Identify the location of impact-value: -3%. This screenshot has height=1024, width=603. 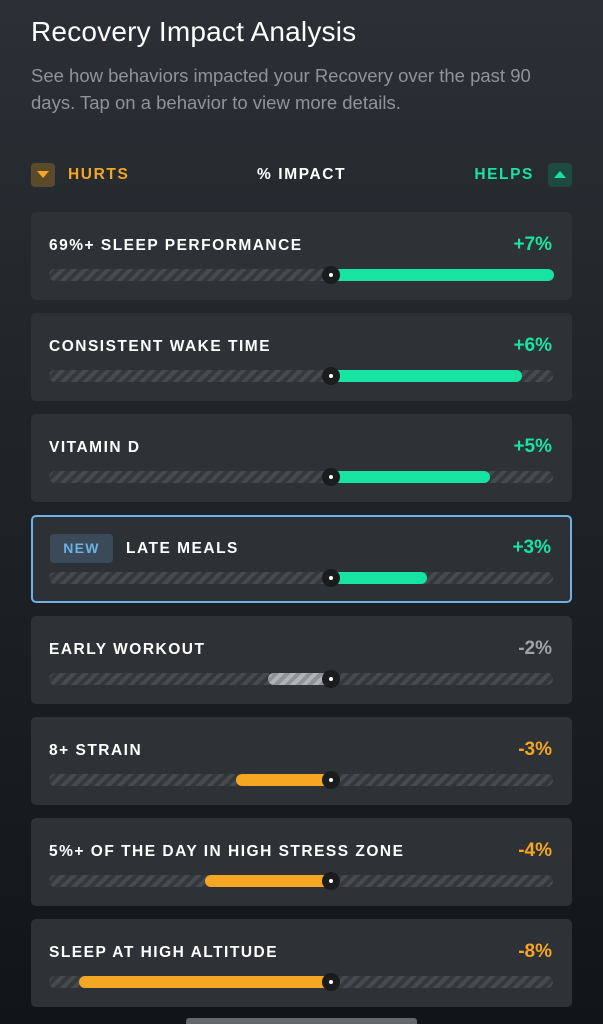
(535, 749).